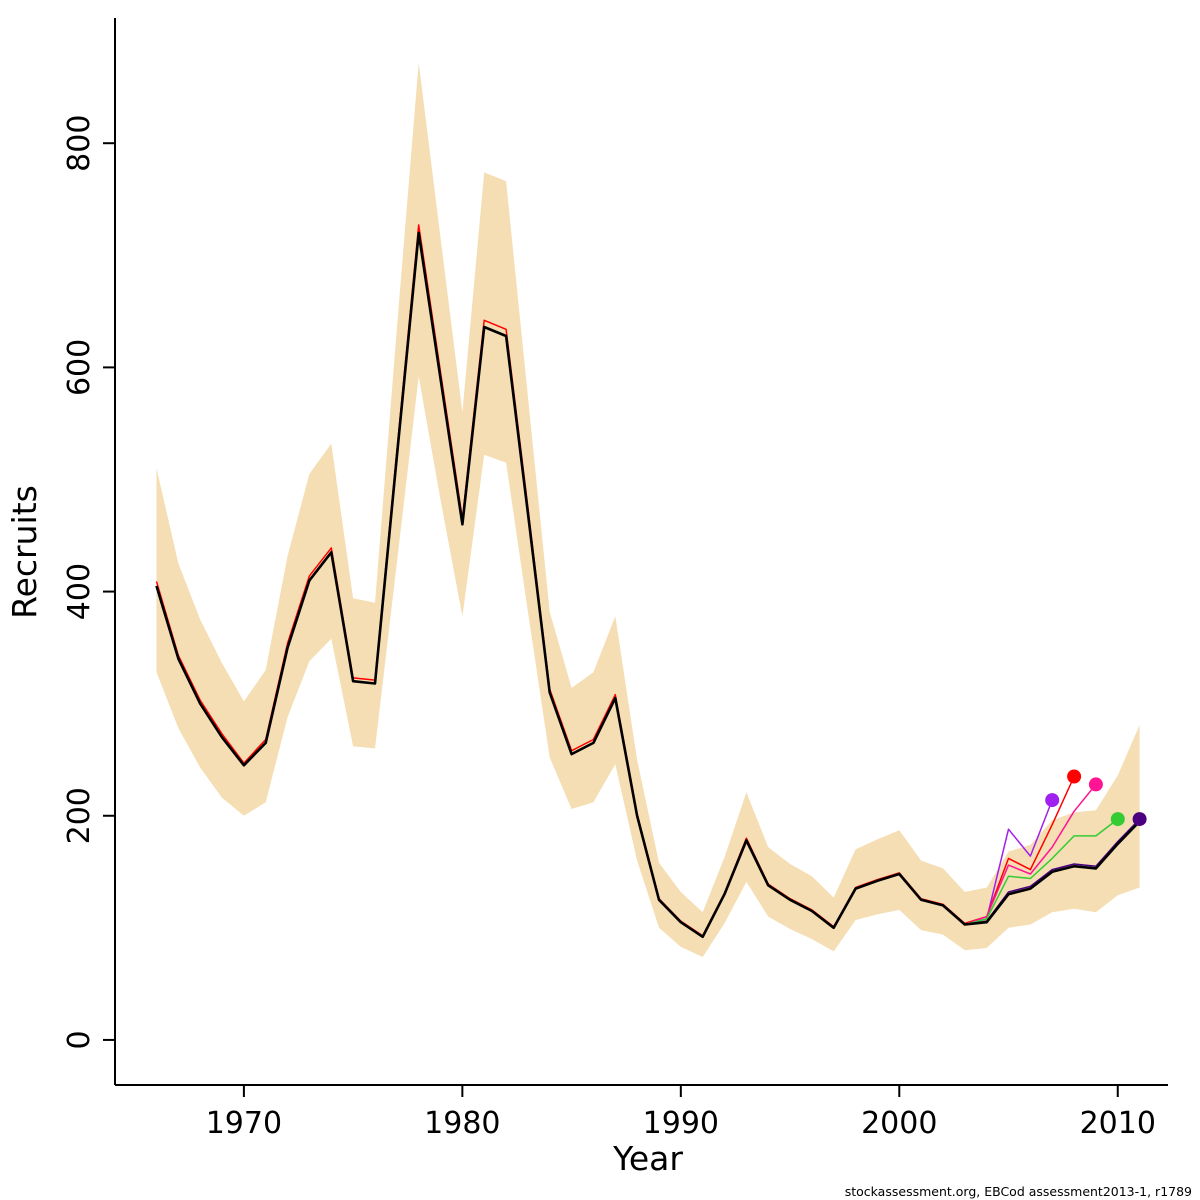 The width and height of the screenshot is (1200, 1200). Describe the element at coordinates (647, 1158) in the screenshot. I see `x-axis-title: Year` at that location.